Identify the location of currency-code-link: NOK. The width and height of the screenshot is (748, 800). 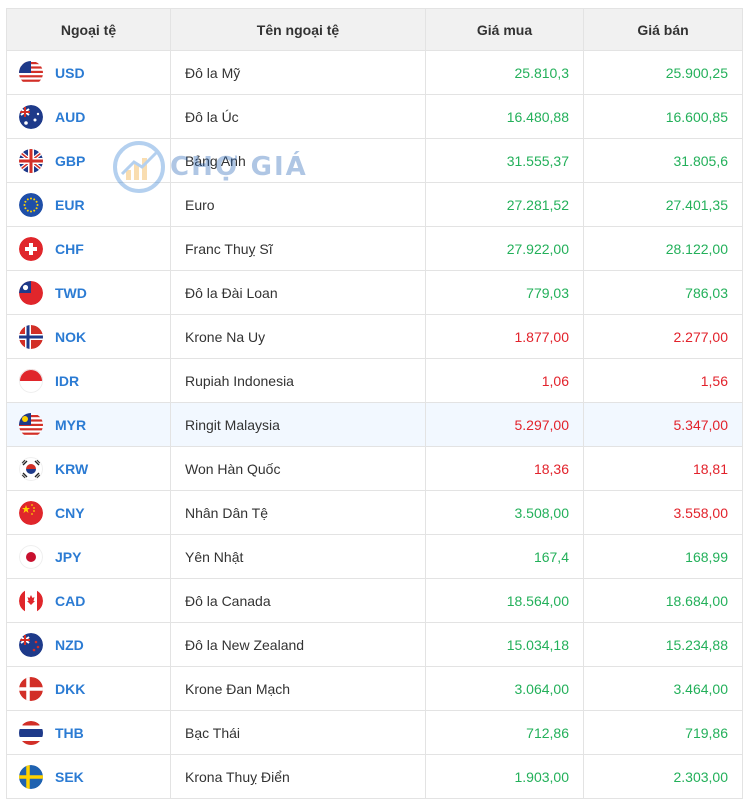
(71, 336).